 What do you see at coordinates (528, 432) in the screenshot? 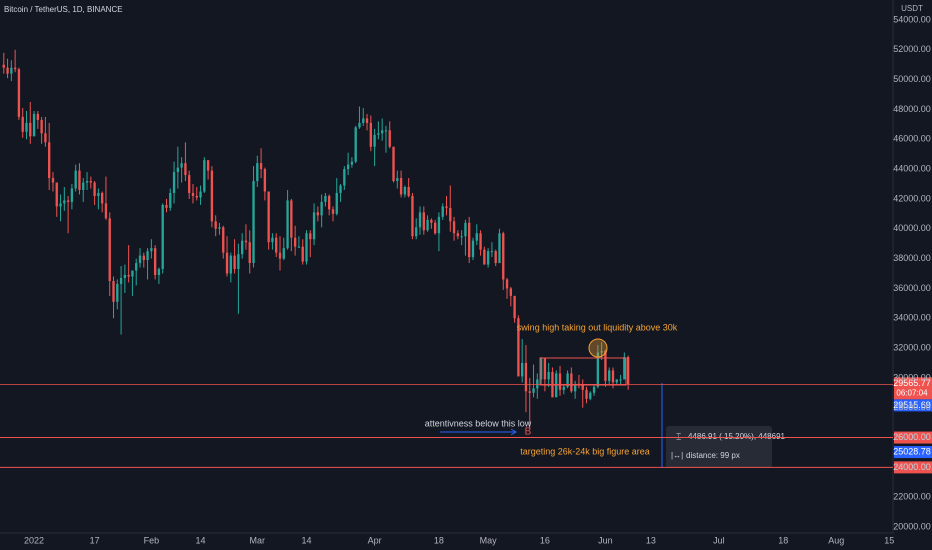
I see `marker-b: B` at bounding box center [528, 432].